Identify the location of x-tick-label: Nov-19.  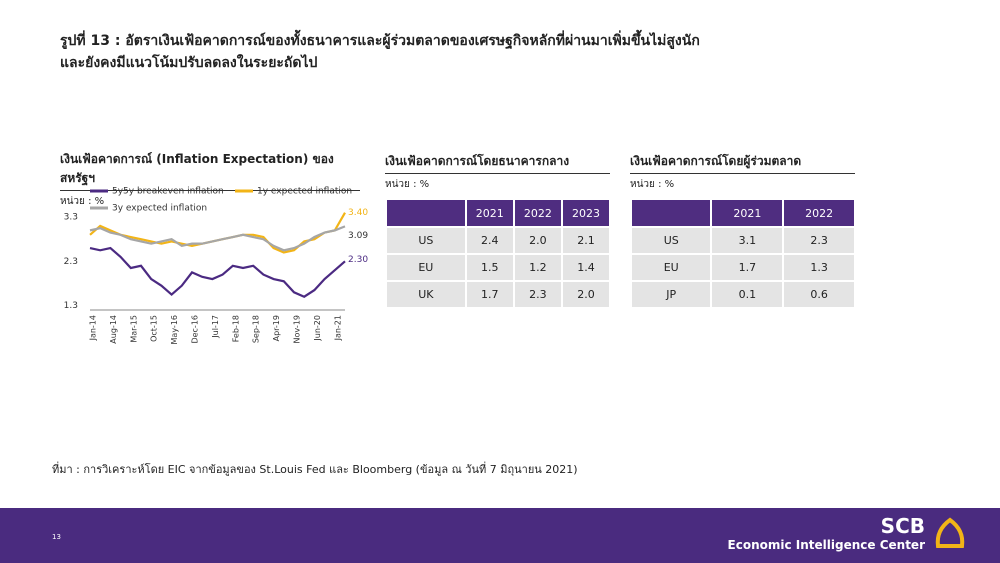
(297, 329).